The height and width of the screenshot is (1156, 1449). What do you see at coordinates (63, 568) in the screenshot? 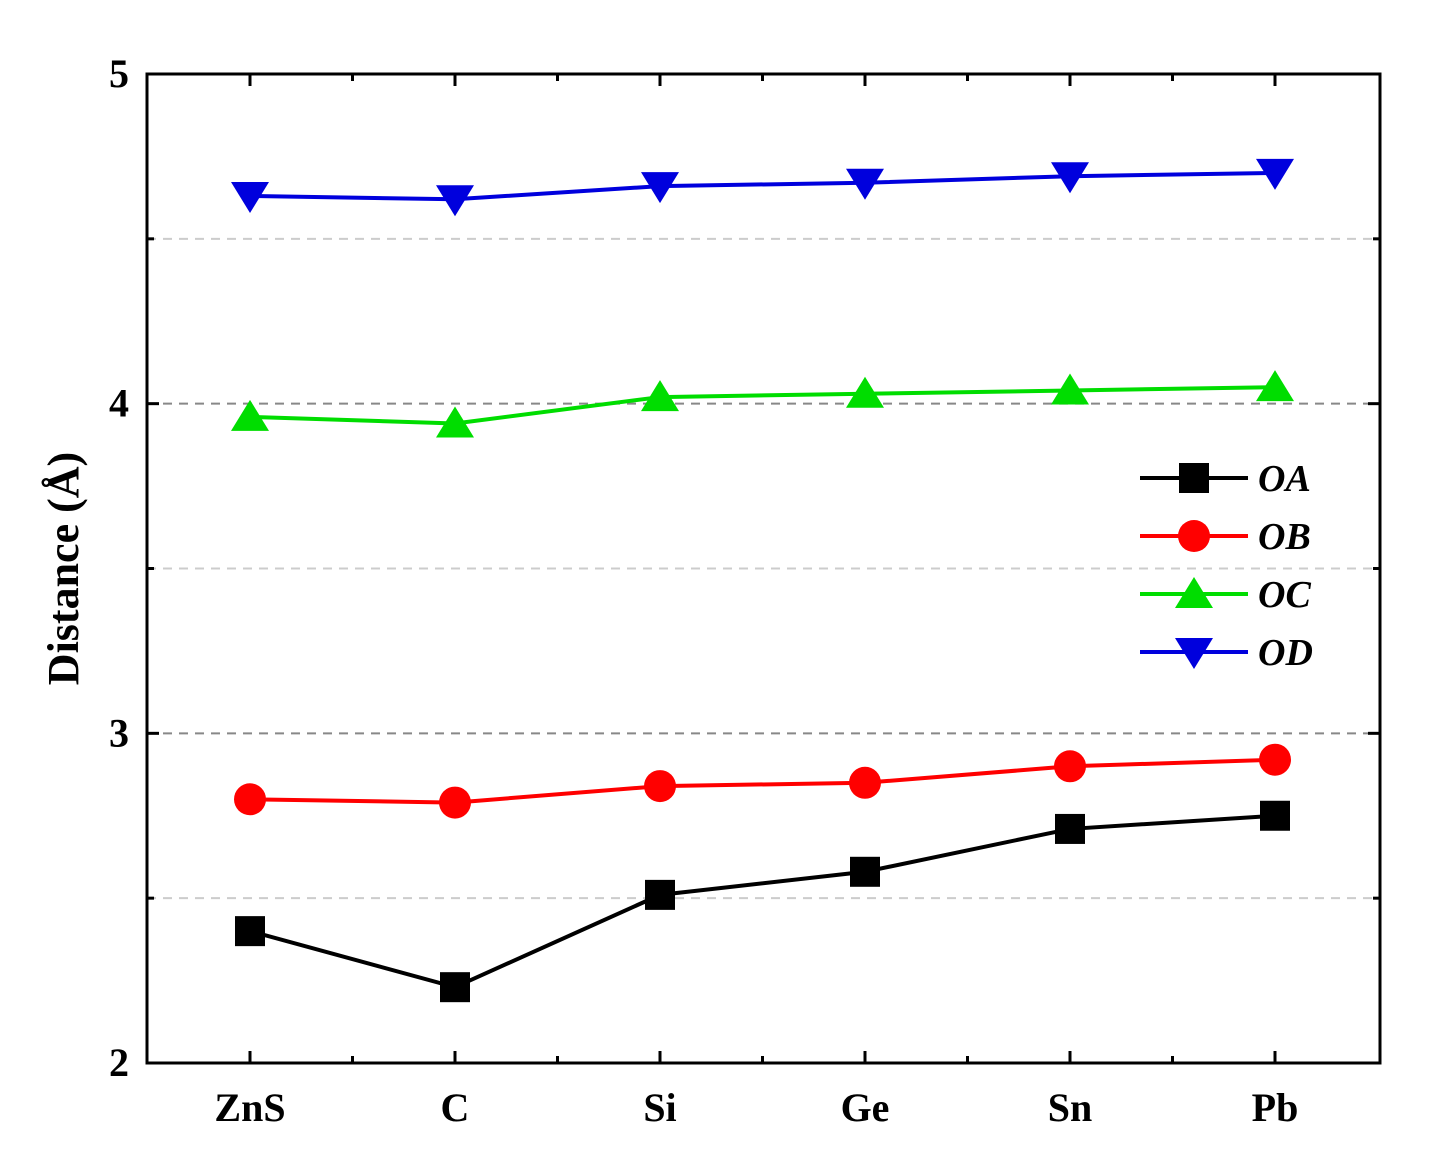
I see `y-axis-label: Distance (Å)` at bounding box center [63, 568].